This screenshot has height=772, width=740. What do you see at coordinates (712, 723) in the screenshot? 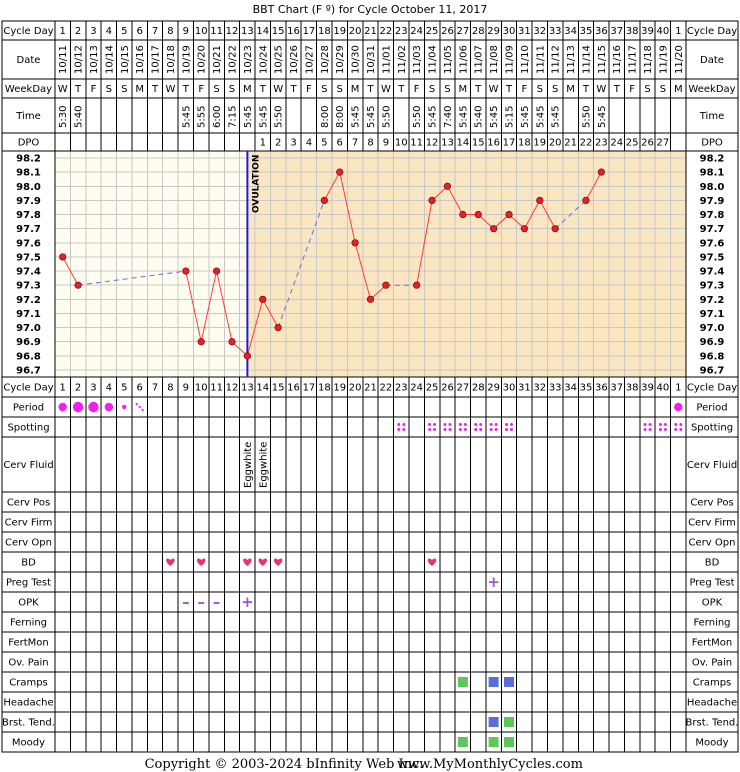
I see `row-label-right: Brst. Tend.` at bounding box center [712, 723].